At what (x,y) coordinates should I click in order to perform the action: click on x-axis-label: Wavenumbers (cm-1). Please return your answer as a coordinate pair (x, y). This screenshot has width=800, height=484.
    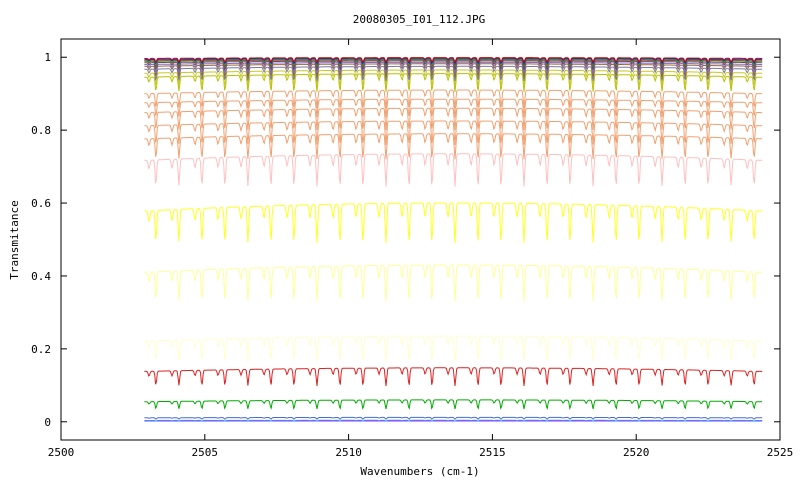
    Looking at the image, I should click on (419, 471).